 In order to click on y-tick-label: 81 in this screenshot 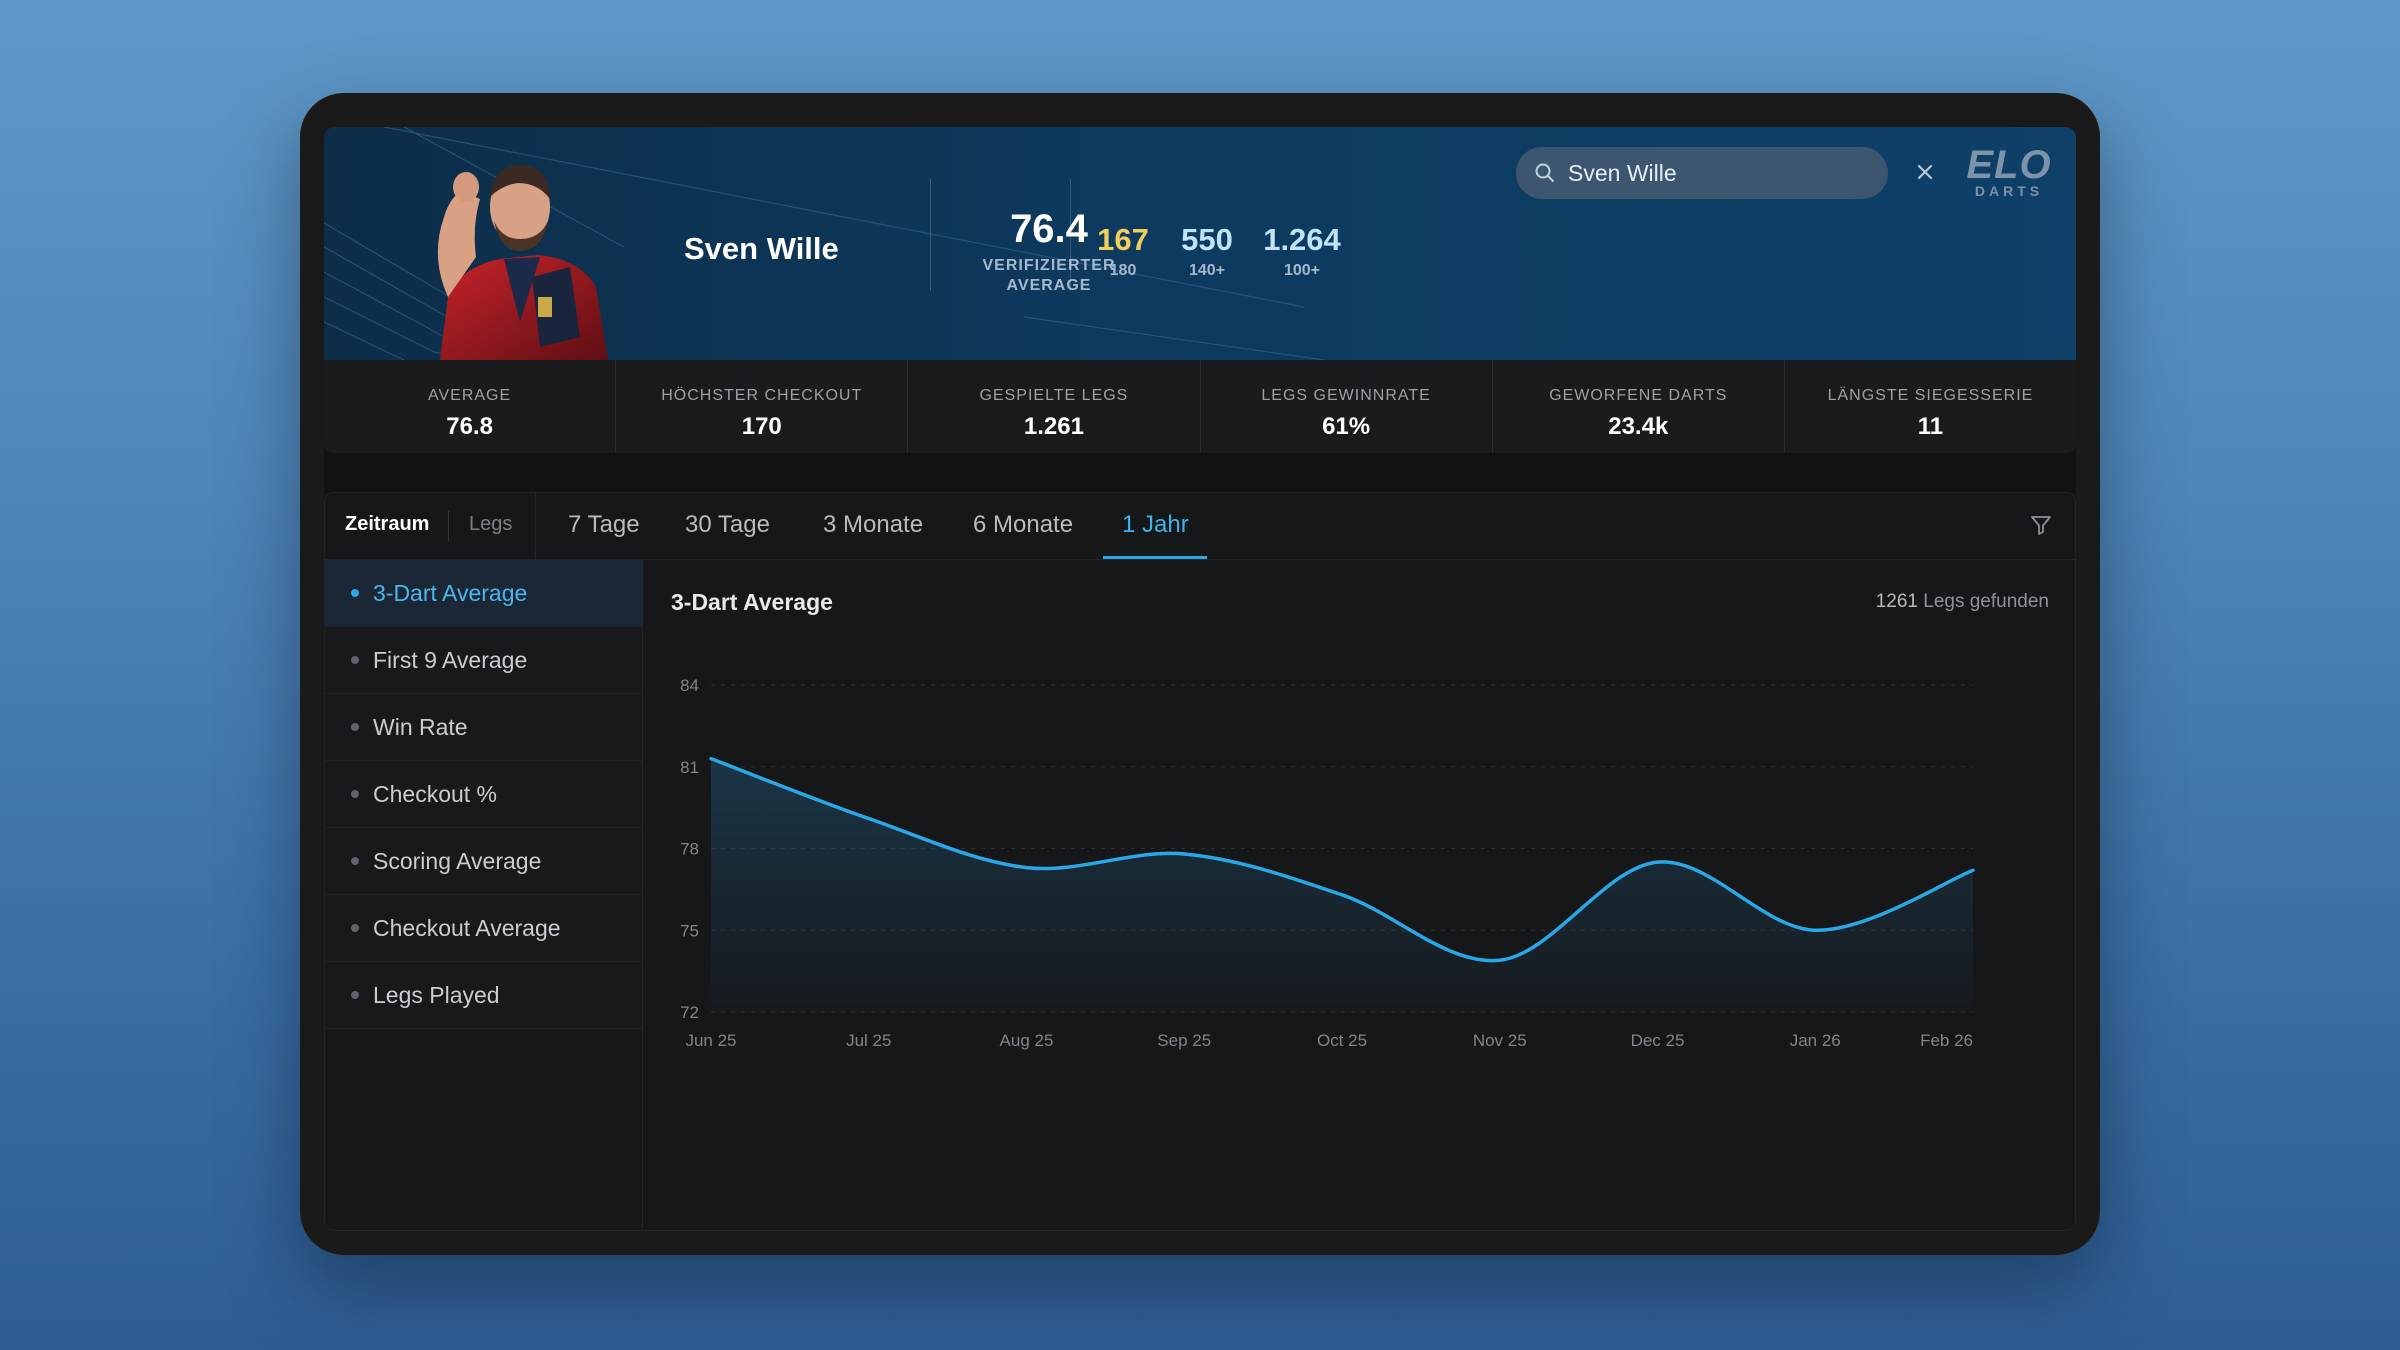, I will do `click(689, 767)`.